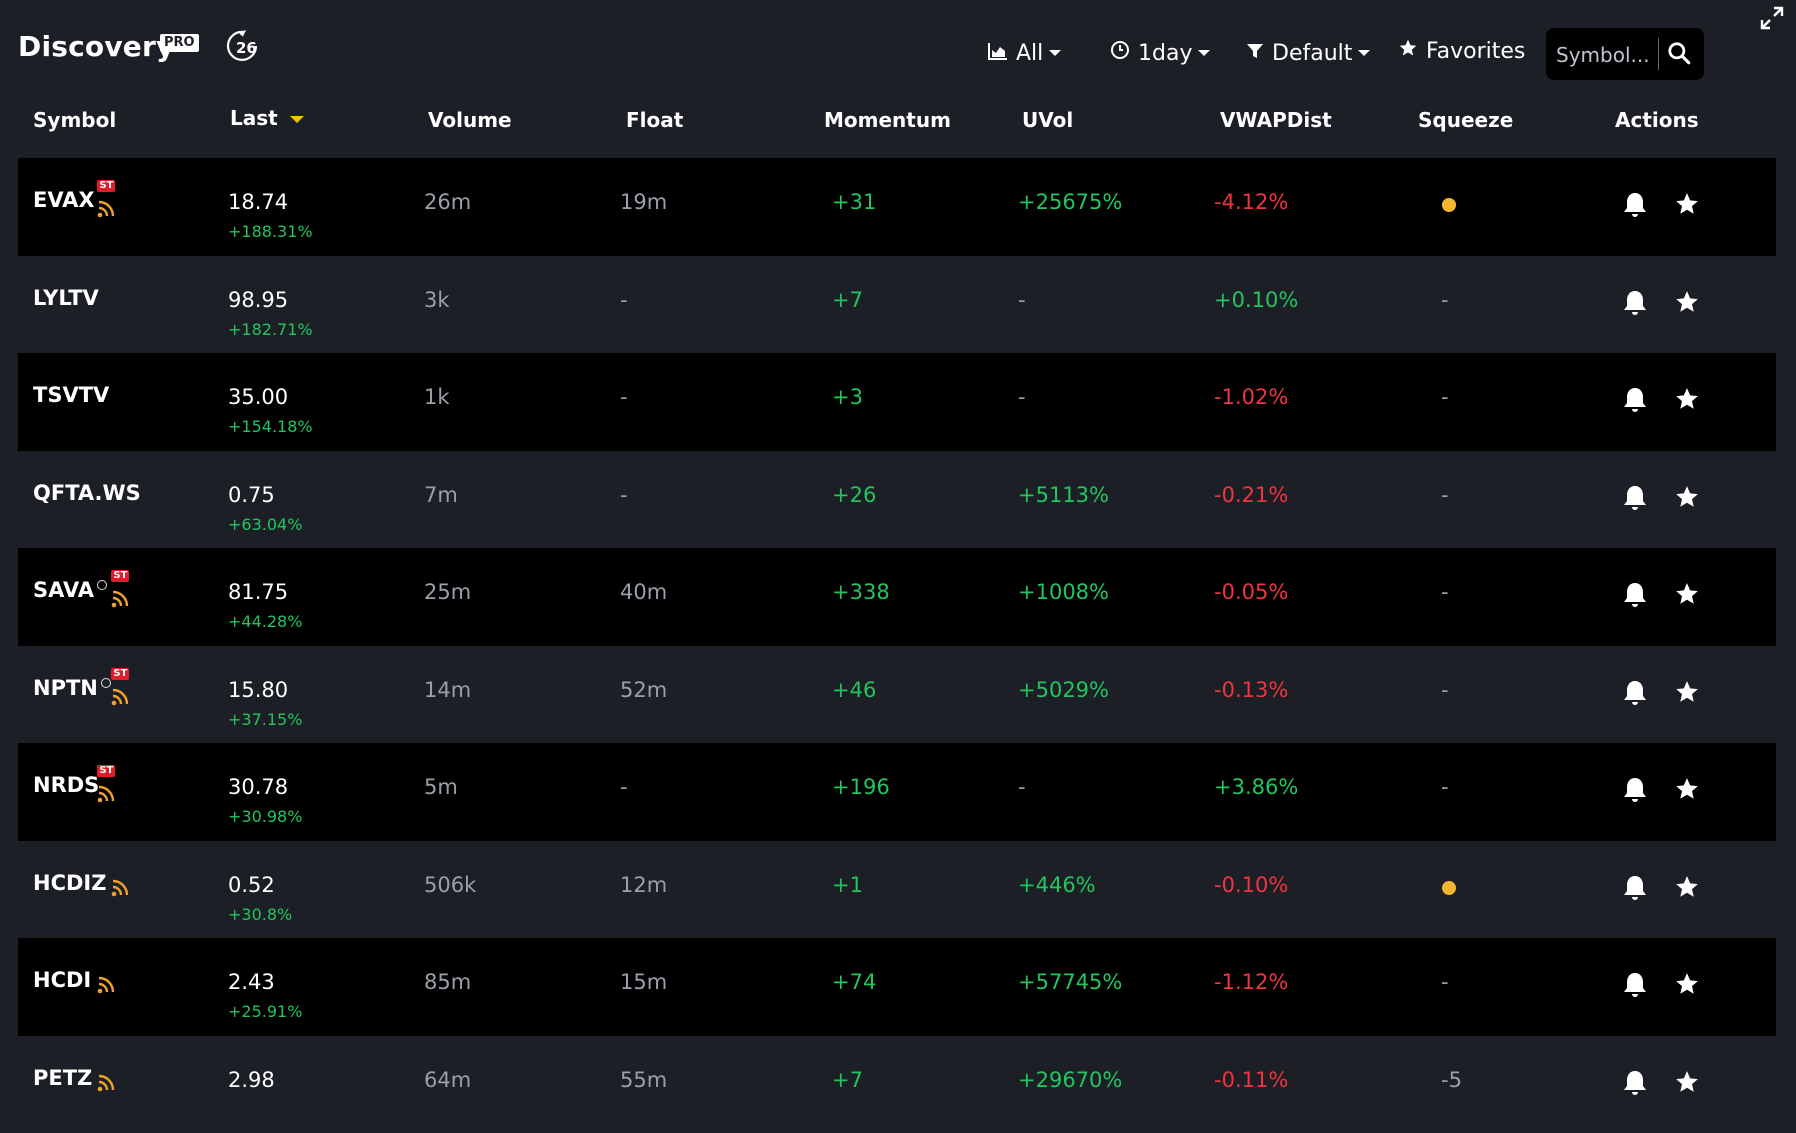  What do you see at coordinates (447, 982) in the screenshot?
I see `volume-cell: 85m` at bounding box center [447, 982].